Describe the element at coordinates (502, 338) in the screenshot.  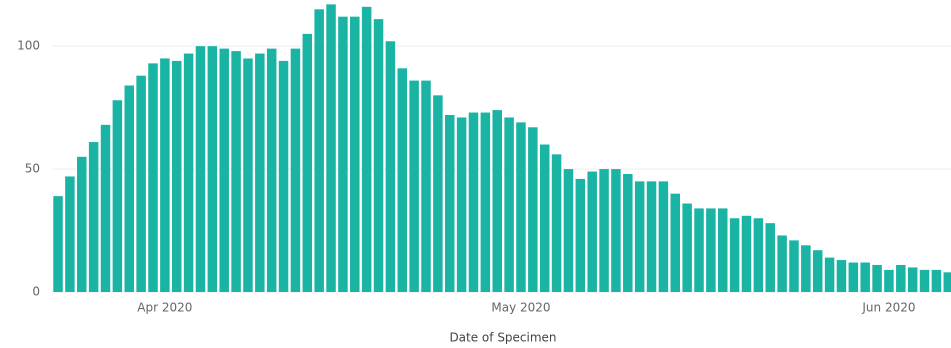
I see `x-axis-title: Date of Specimen` at that location.